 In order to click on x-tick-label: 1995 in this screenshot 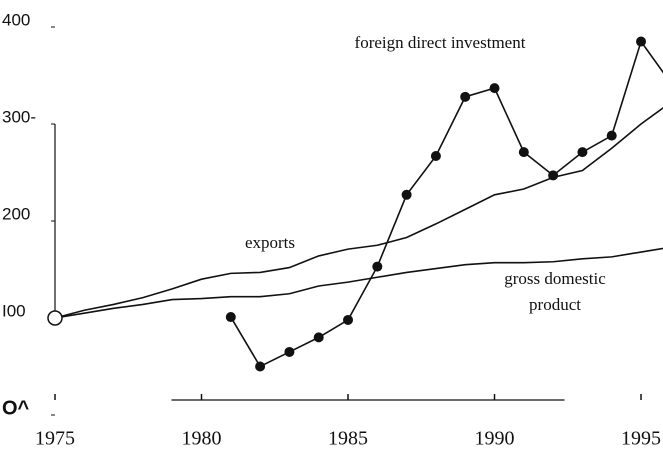, I will do `click(641, 439)`.